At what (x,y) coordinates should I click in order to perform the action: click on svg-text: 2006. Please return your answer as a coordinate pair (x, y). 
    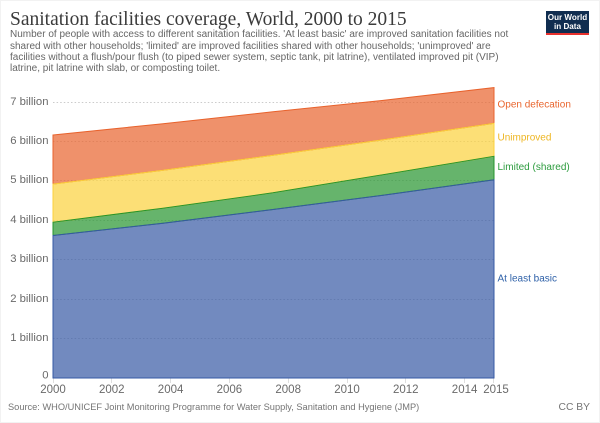
    Looking at the image, I should click on (230, 390).